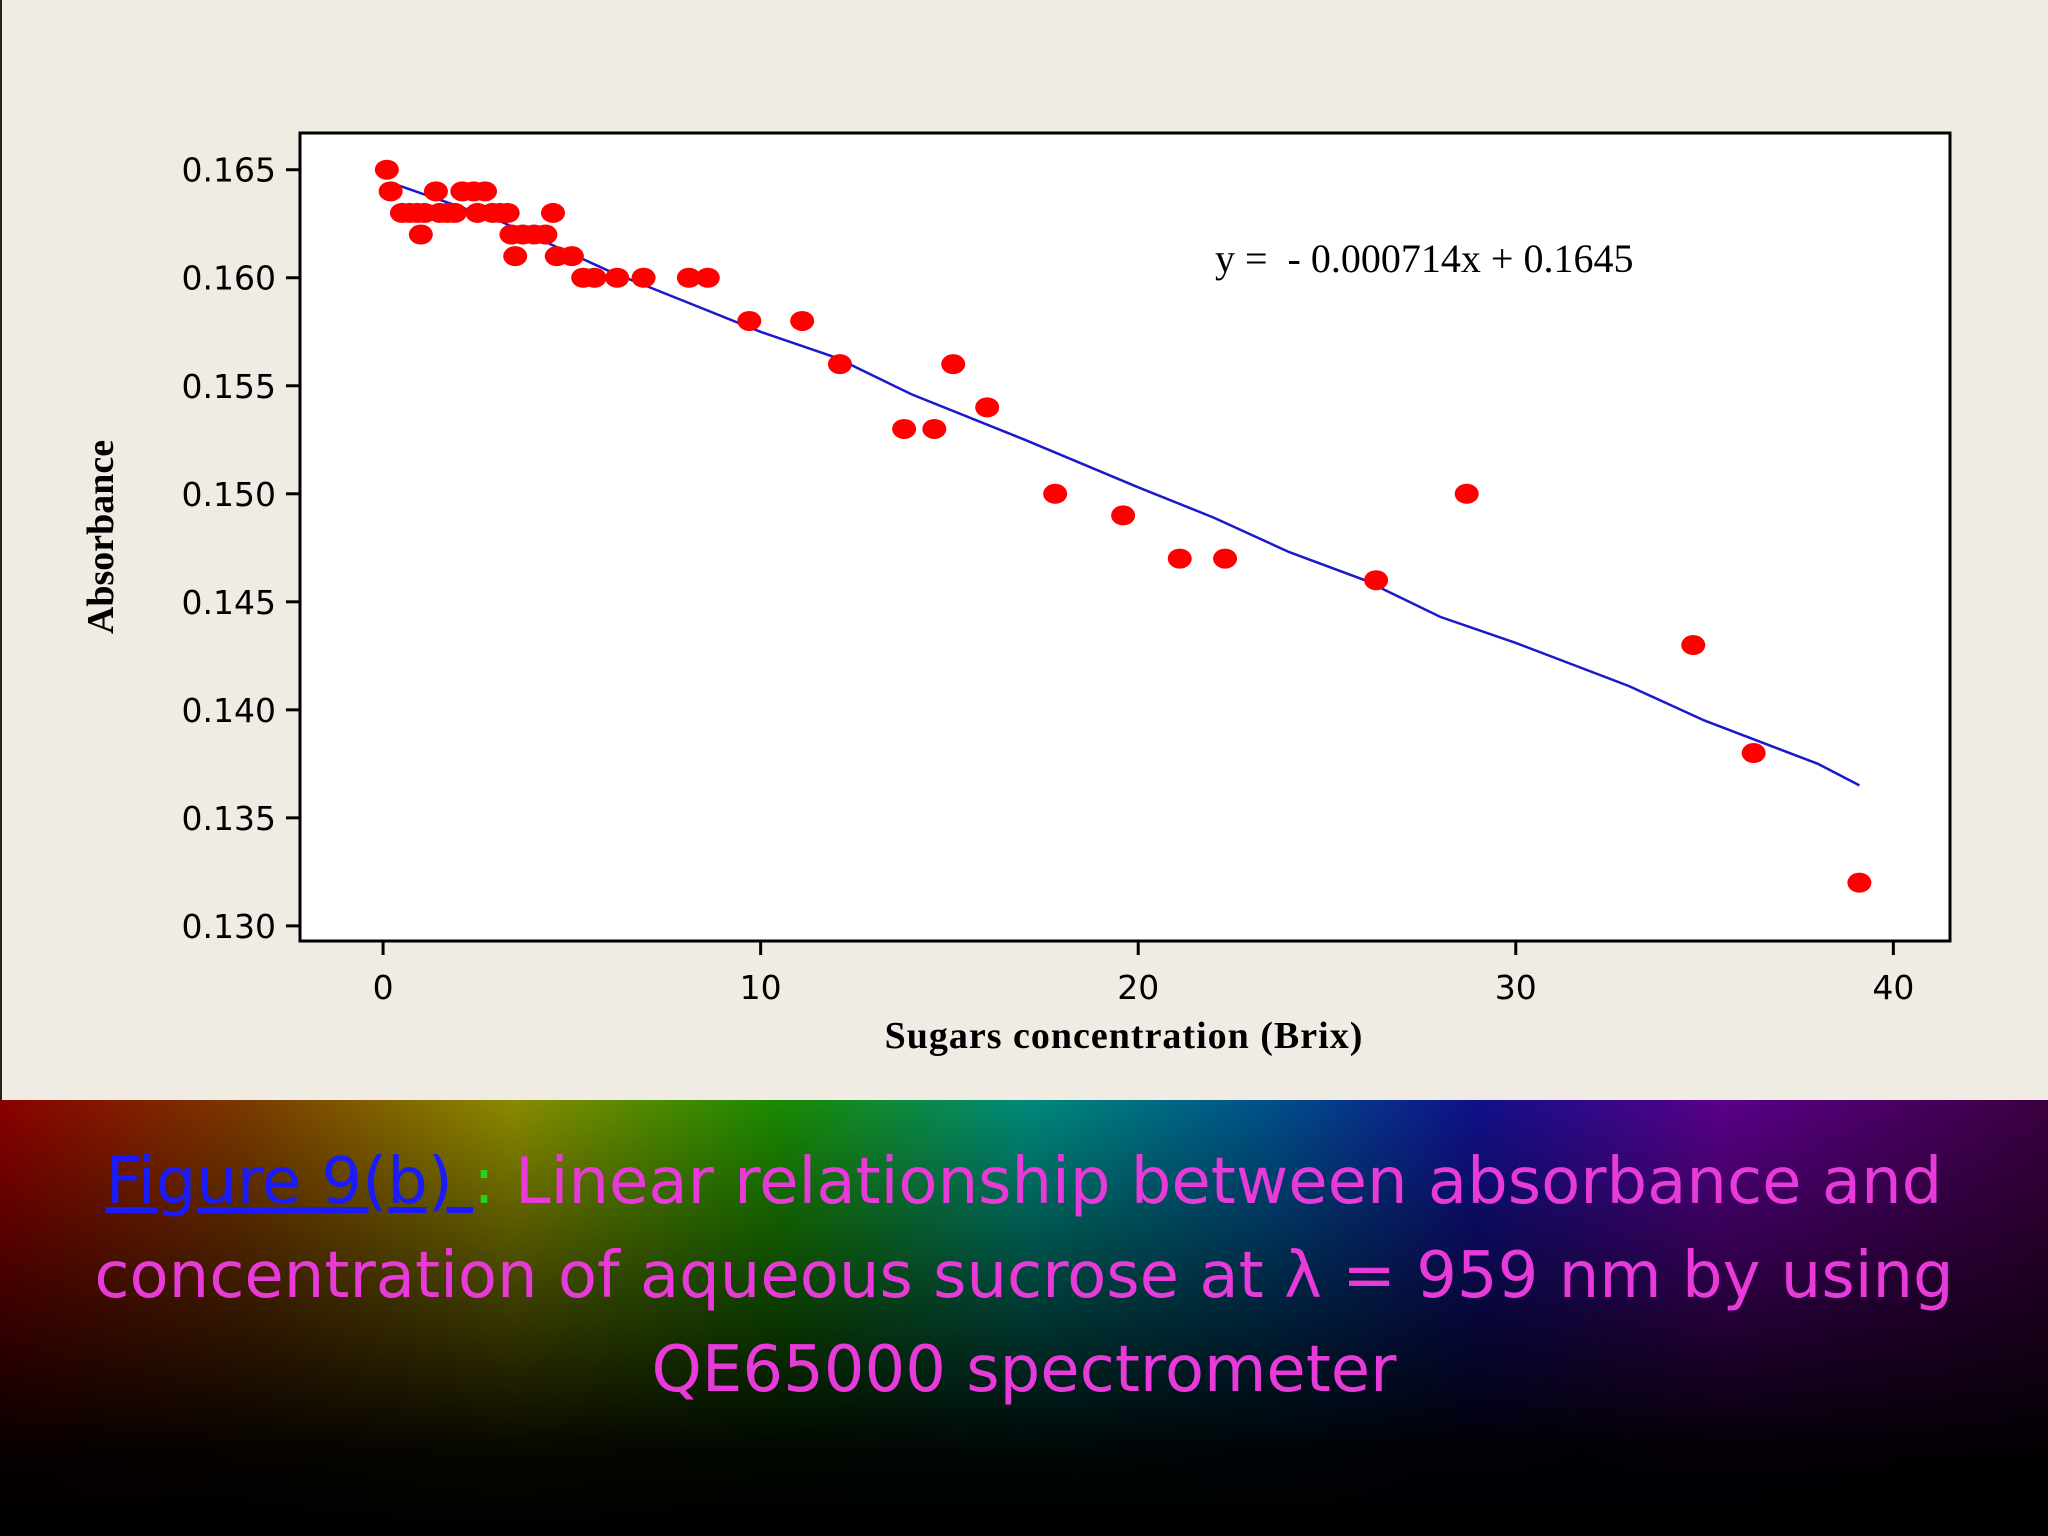 This screenshot has height=1536, width=2048. Describe the element at coordinates (1024, 1370) in the screenshot. I see `caption-line-3: QE65000 spectrometer` at that location.